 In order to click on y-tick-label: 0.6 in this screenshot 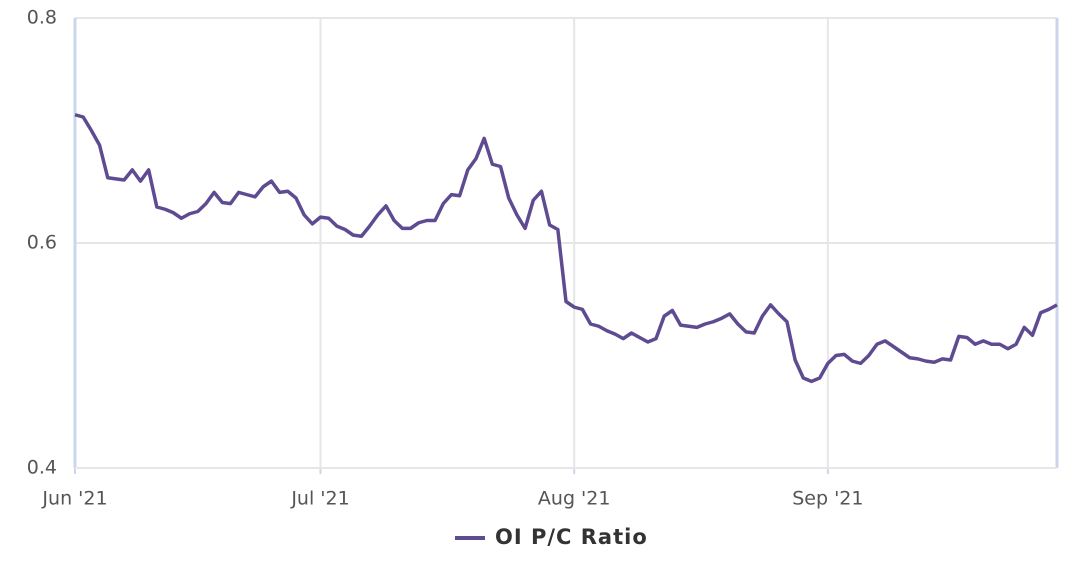, I will do `click(42, 243)`.